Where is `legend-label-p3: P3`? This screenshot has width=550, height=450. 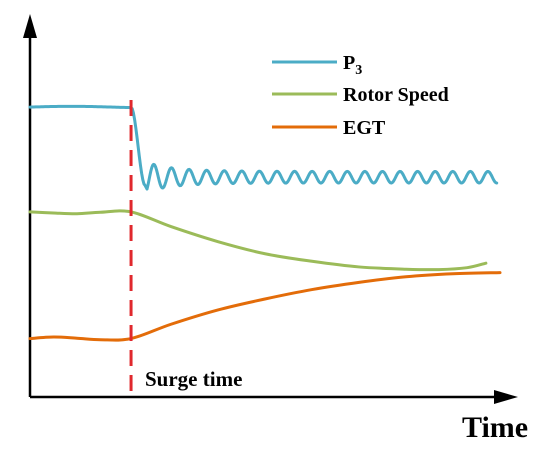 legend-label-p3: P3 is located at coordinates (352, 65).